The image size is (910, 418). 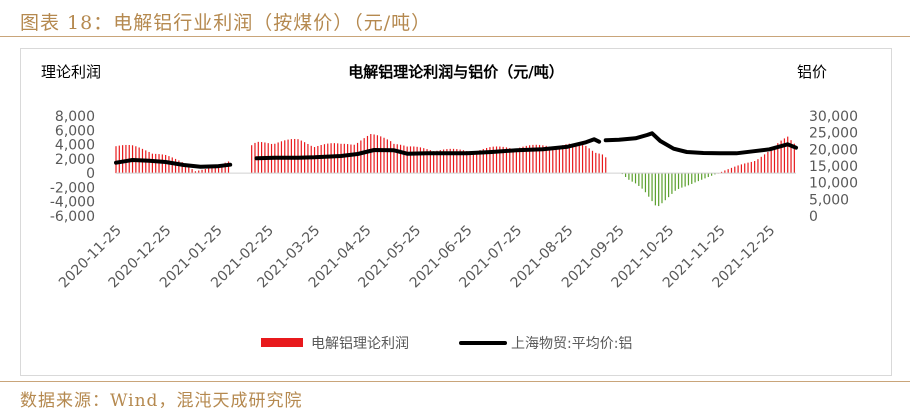 I want to click on legend-label-price: 上海物贸:平均价:铝, so click(x=571, y=344).